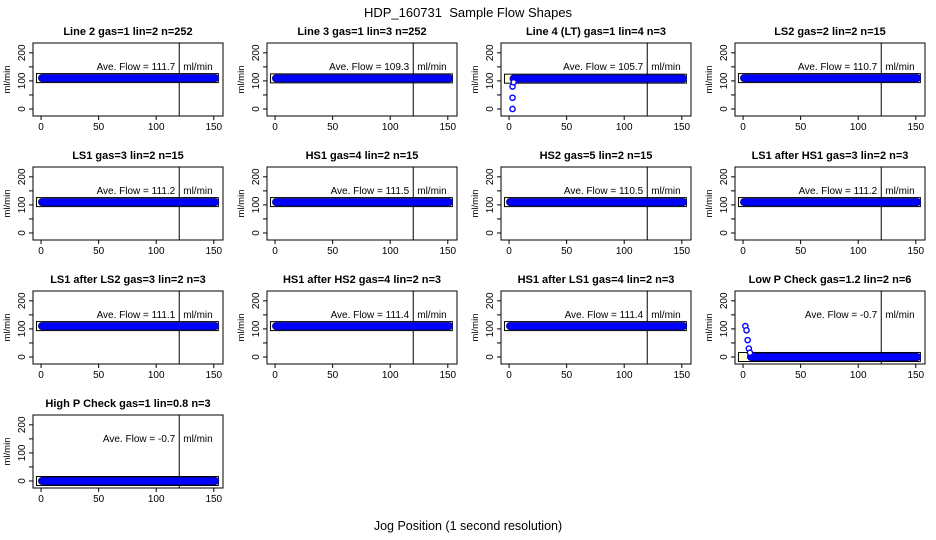  I want to click on ave-flow-annotation: Ave. Flow = 111.7, so click(136, 67).